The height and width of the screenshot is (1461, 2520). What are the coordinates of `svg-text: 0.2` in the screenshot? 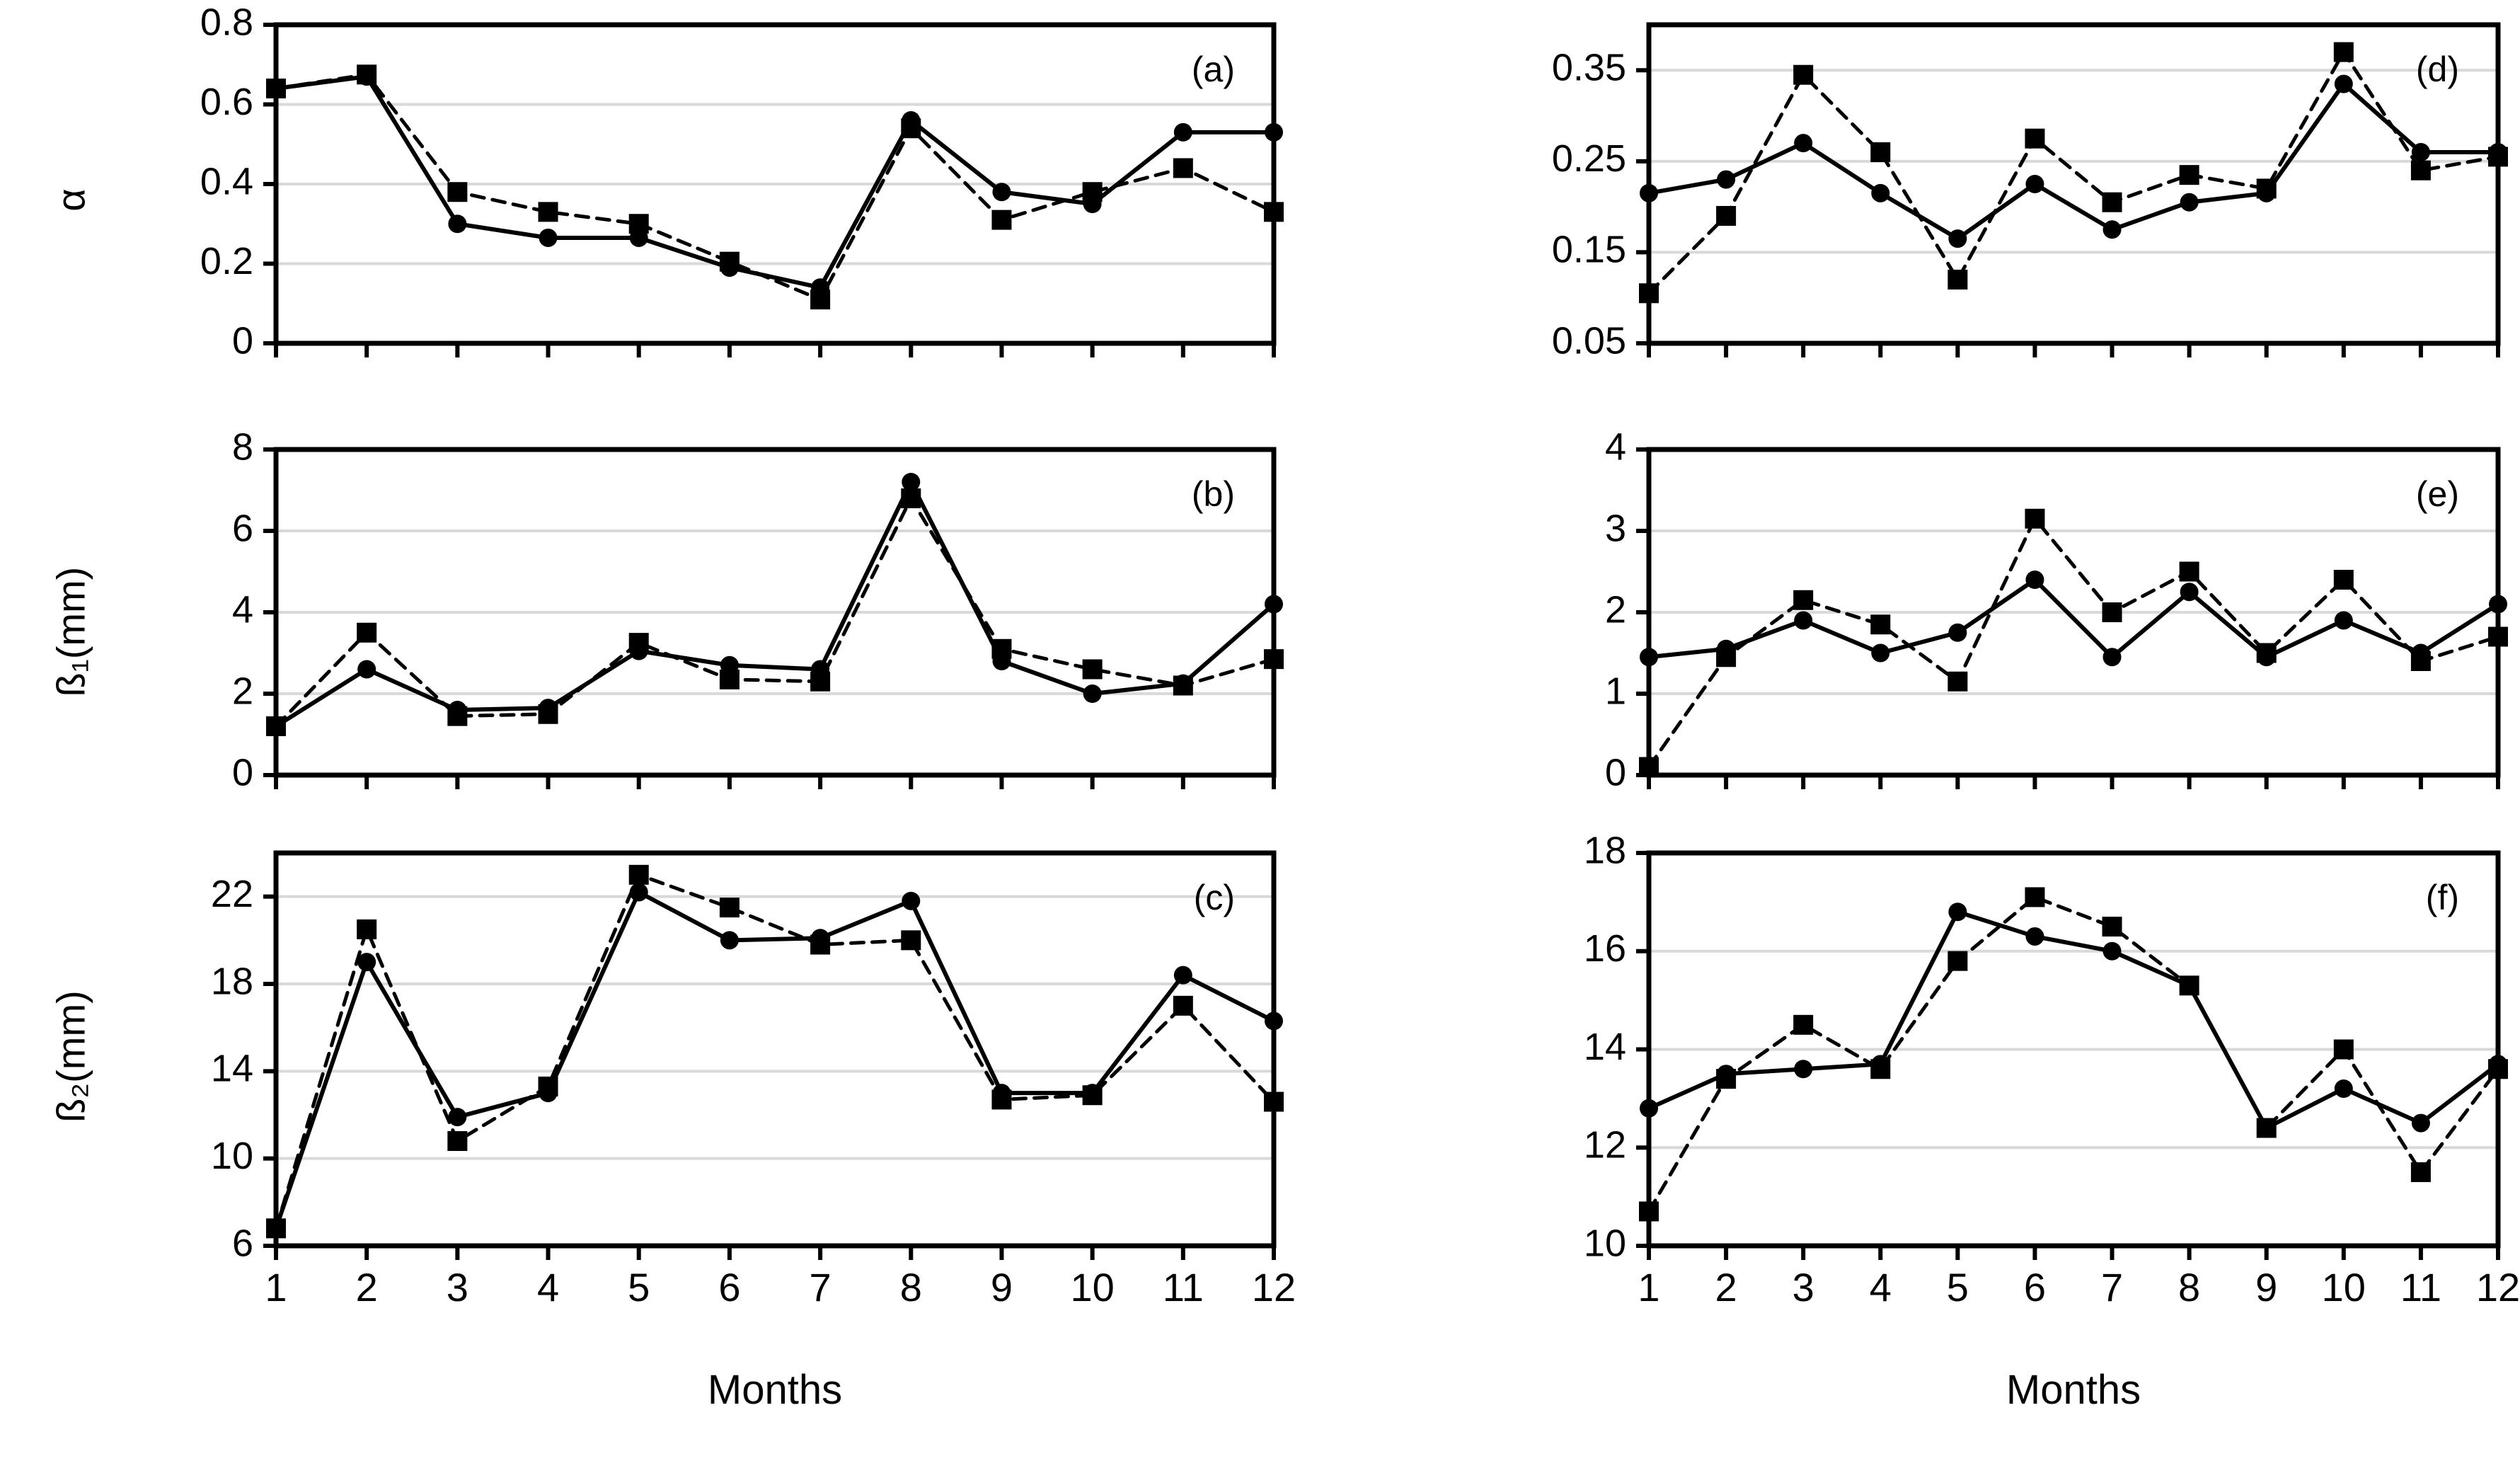 It's located at (226, 261).